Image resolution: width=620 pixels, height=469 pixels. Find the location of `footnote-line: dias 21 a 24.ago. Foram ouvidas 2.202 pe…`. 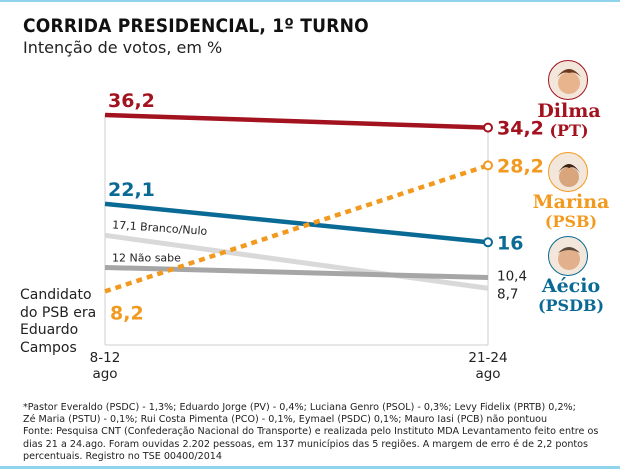

footnote-line: dias 21 a 24.ago. Foram ouvidas 2.202 pe… is located at coordinates (306, 444).